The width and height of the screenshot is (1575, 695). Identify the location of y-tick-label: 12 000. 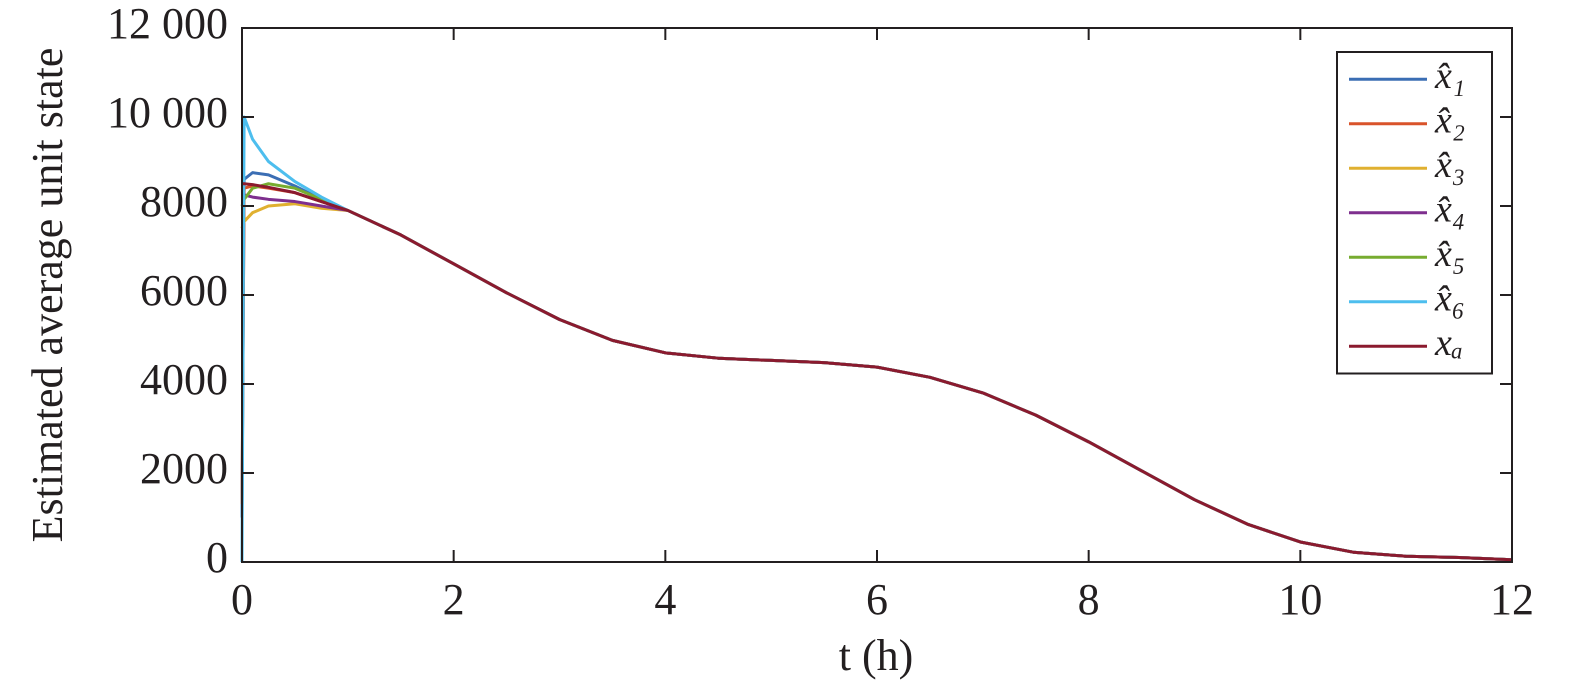
(167, 24).